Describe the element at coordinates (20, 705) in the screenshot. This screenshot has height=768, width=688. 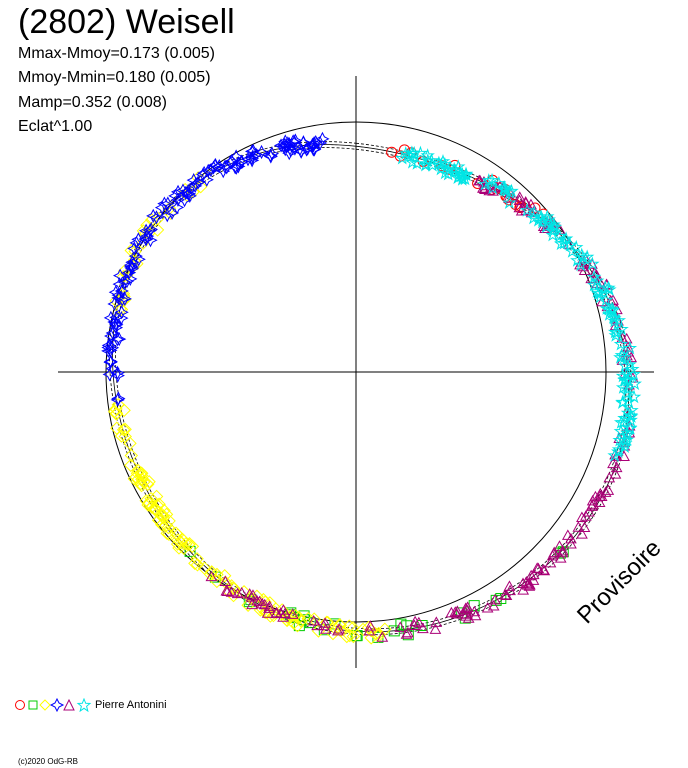
I see `legend-circle-icon` at that location.